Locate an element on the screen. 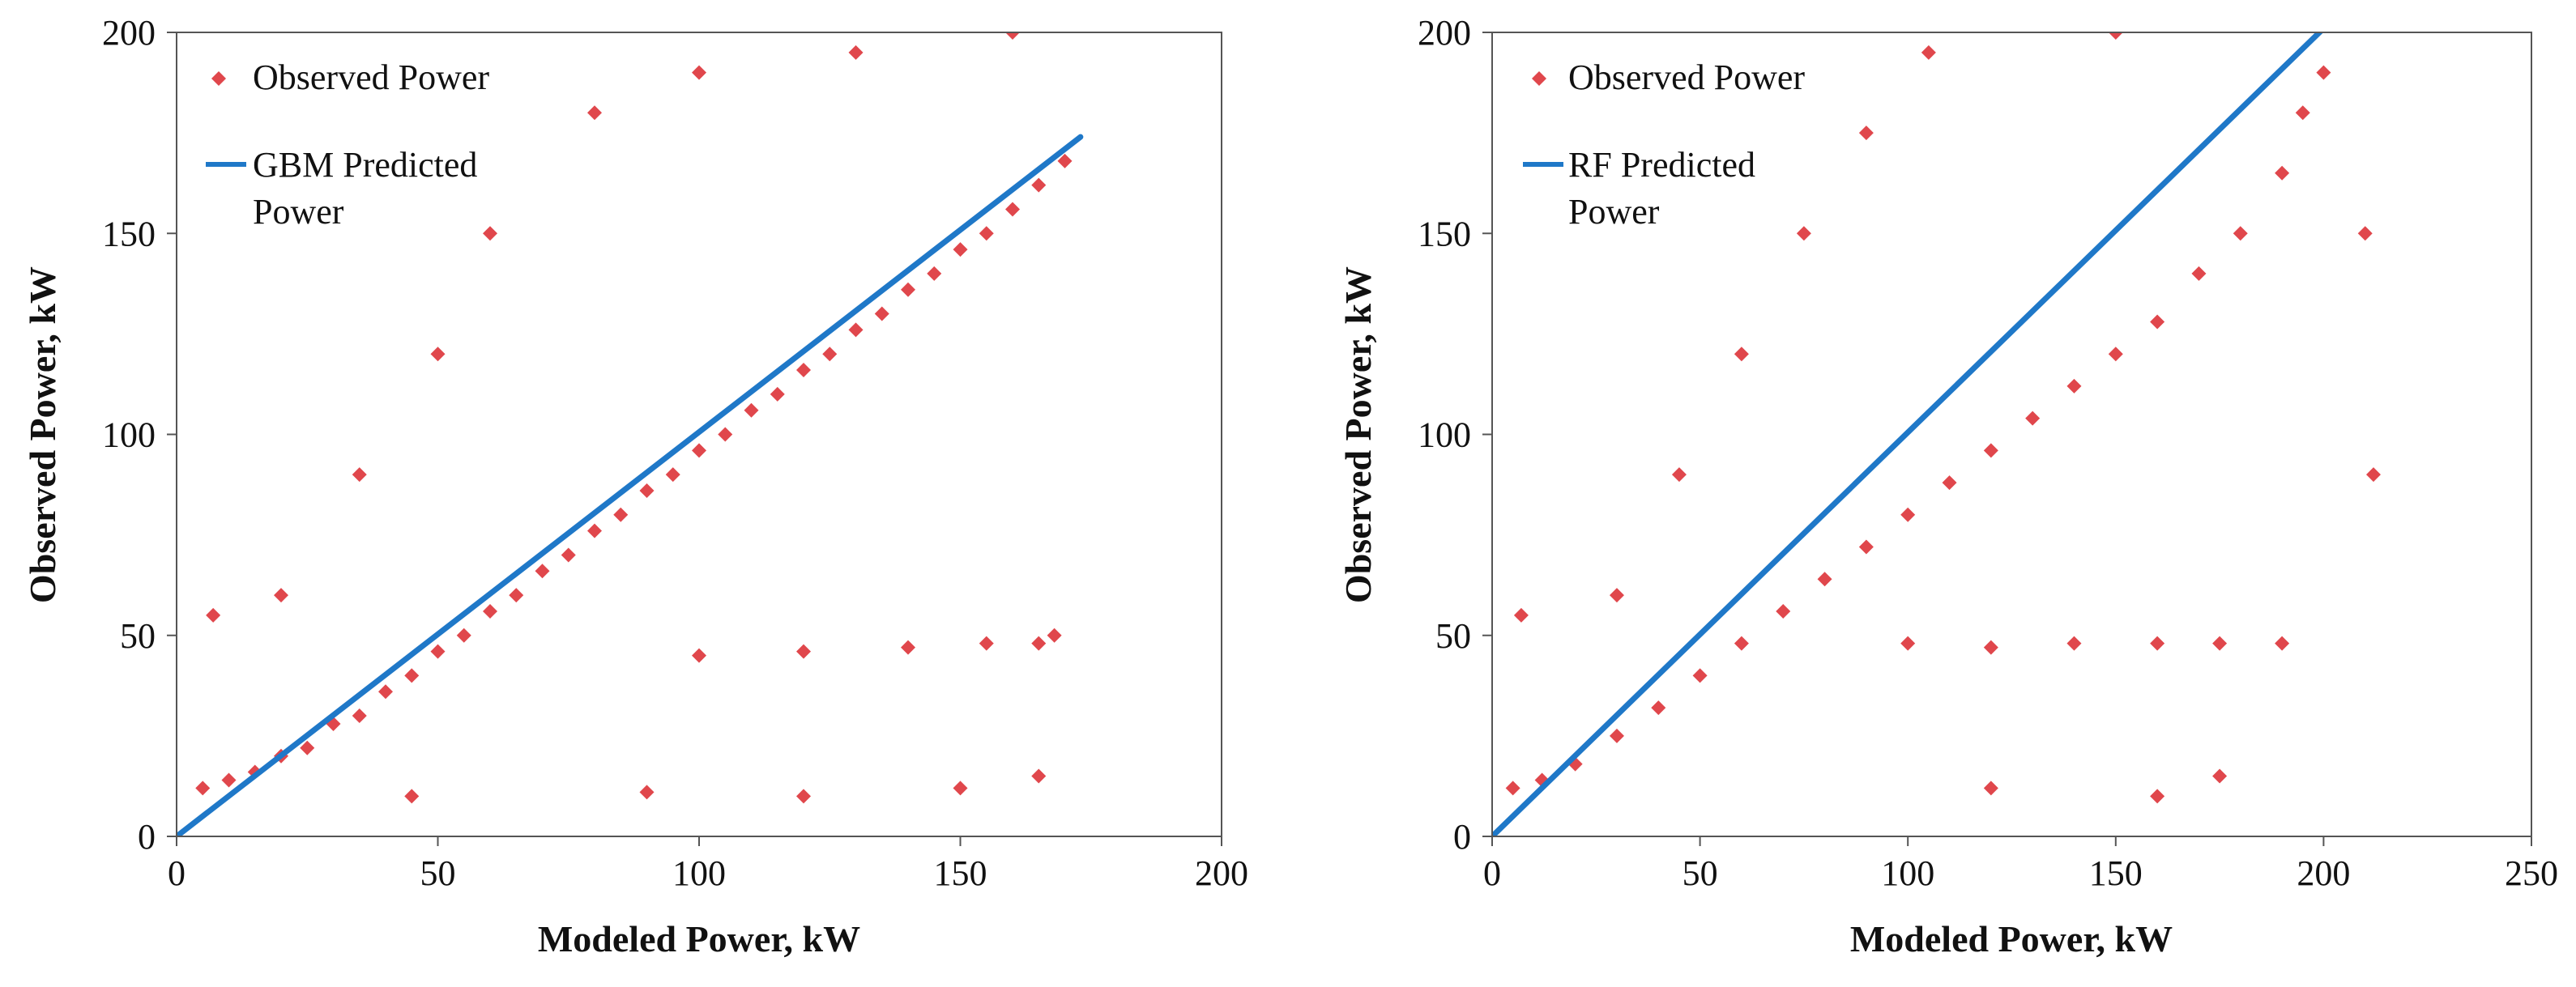 The image size is (2576, 987). legend-label-predicted-line1: RF Predicted is located at coordinates (1661, 165).